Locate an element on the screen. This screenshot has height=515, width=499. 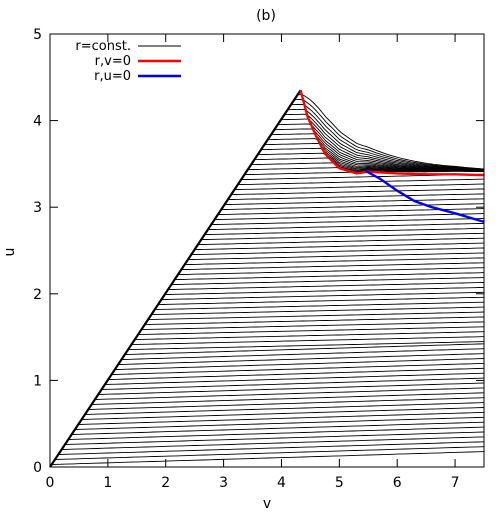
y-tick-label: 2 is located at coordinates (37, 295).